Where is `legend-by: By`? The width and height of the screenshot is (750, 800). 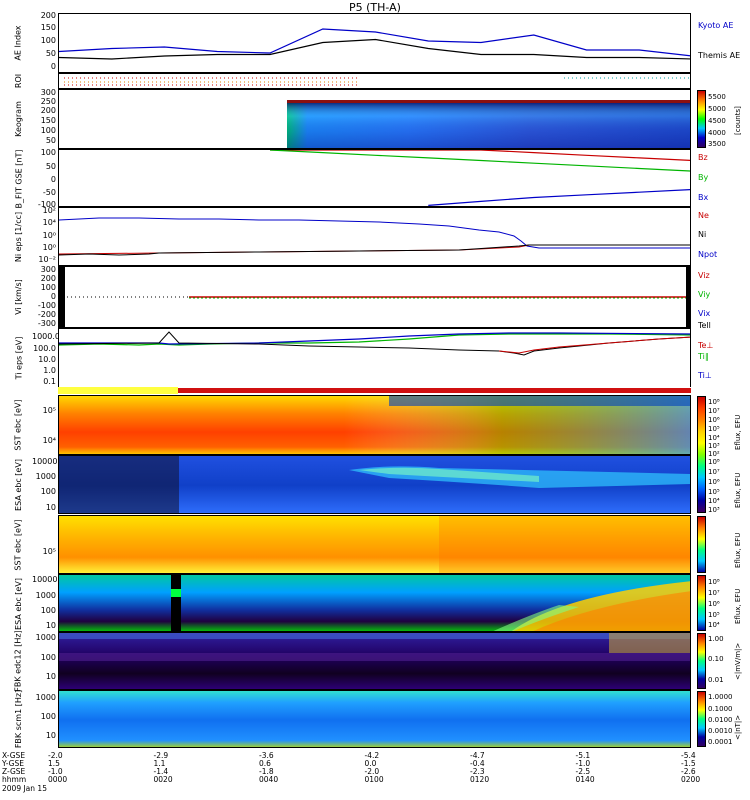 legend-by: By is located at coordinates (703, 177).